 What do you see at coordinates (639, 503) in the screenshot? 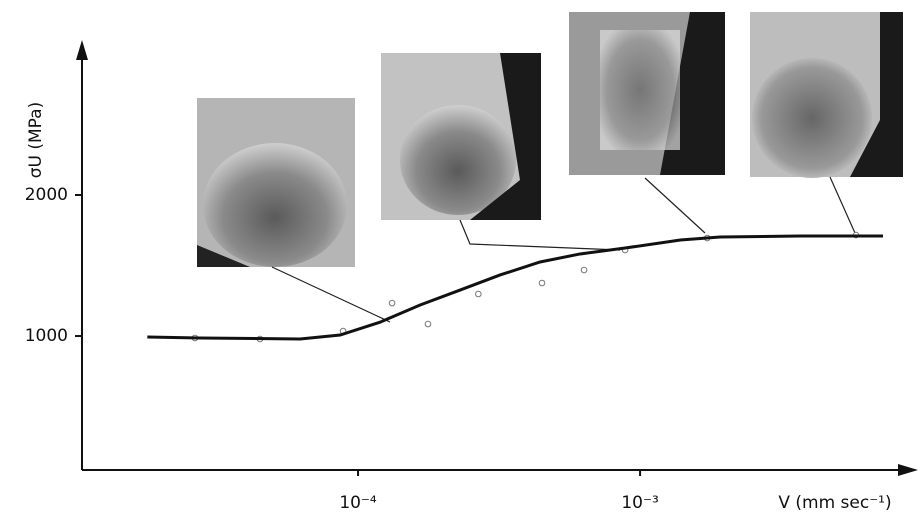
I see `x-tick-label: 10⁻³` at bounding box center [639, 503].